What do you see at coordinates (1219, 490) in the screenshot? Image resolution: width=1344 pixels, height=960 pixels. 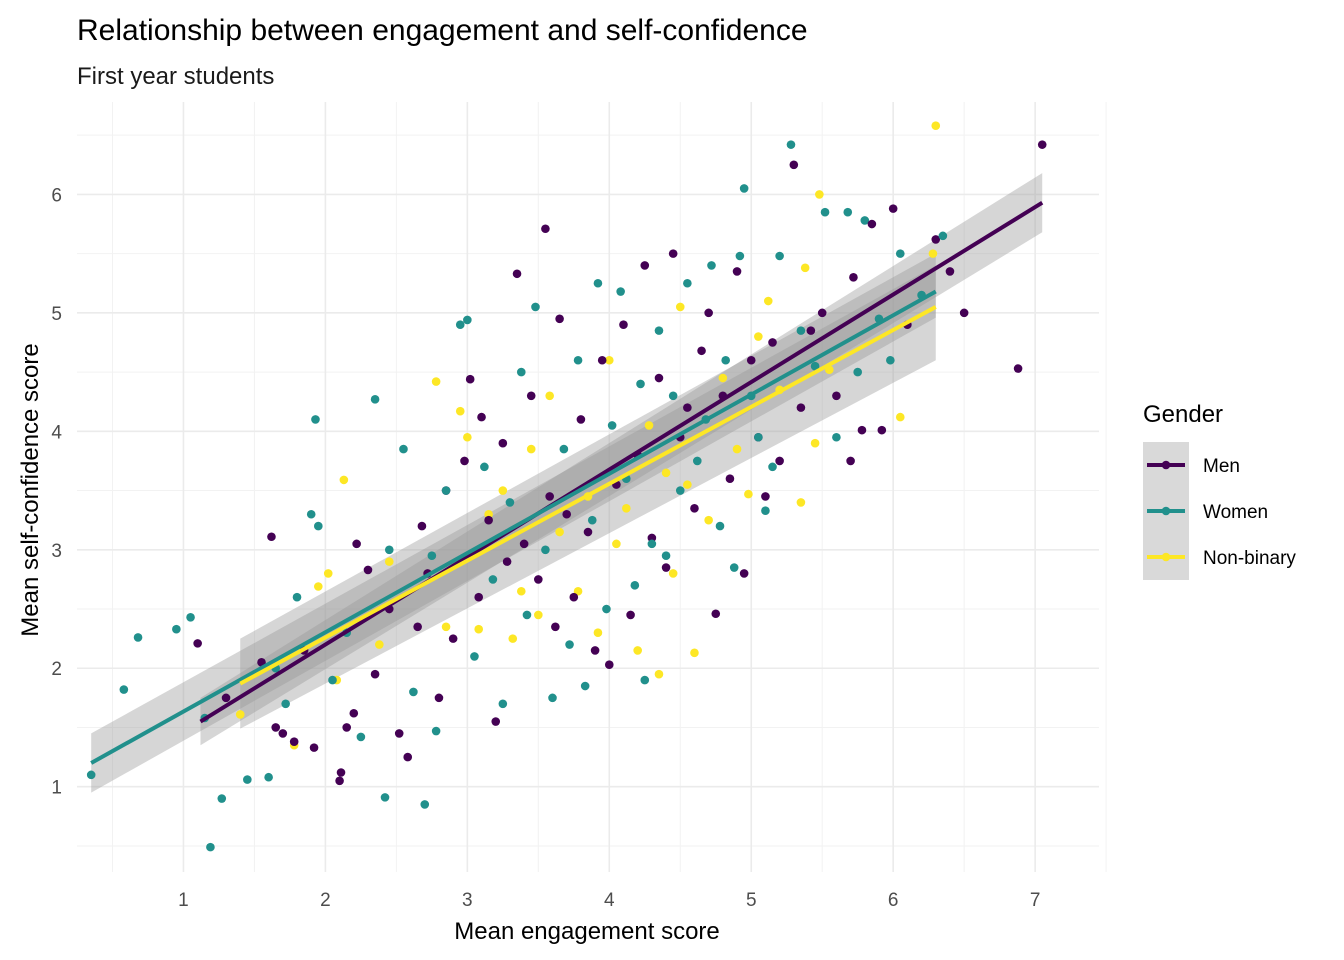 I see `legend: Gender Men Women Non-binary` at bounding box center [1219, 490].